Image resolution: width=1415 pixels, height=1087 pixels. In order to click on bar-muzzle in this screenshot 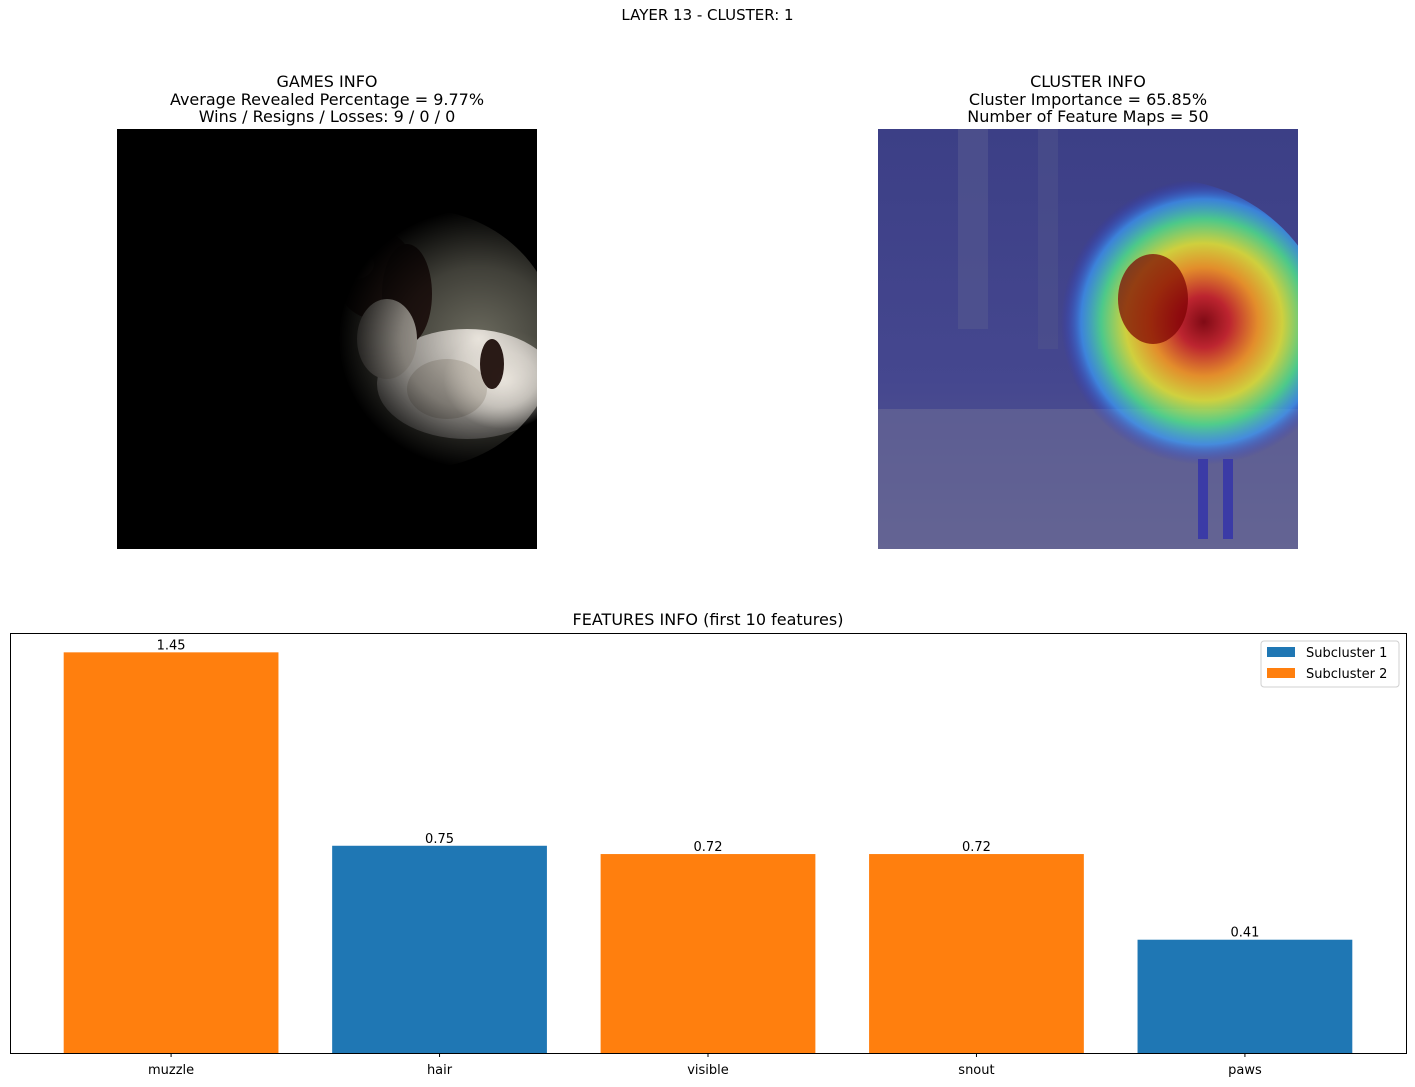, I will do `click(171, 852)`.